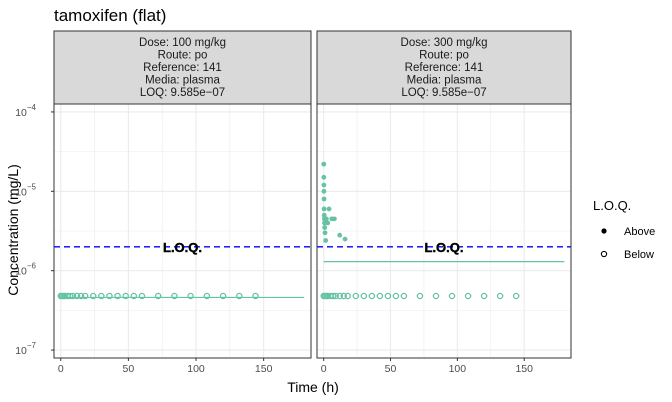  What do you see at coordinates (25, 111) in the screenshot?
I see `y-tick-label: 10⁻⁴` at bounding box center [25, 111].